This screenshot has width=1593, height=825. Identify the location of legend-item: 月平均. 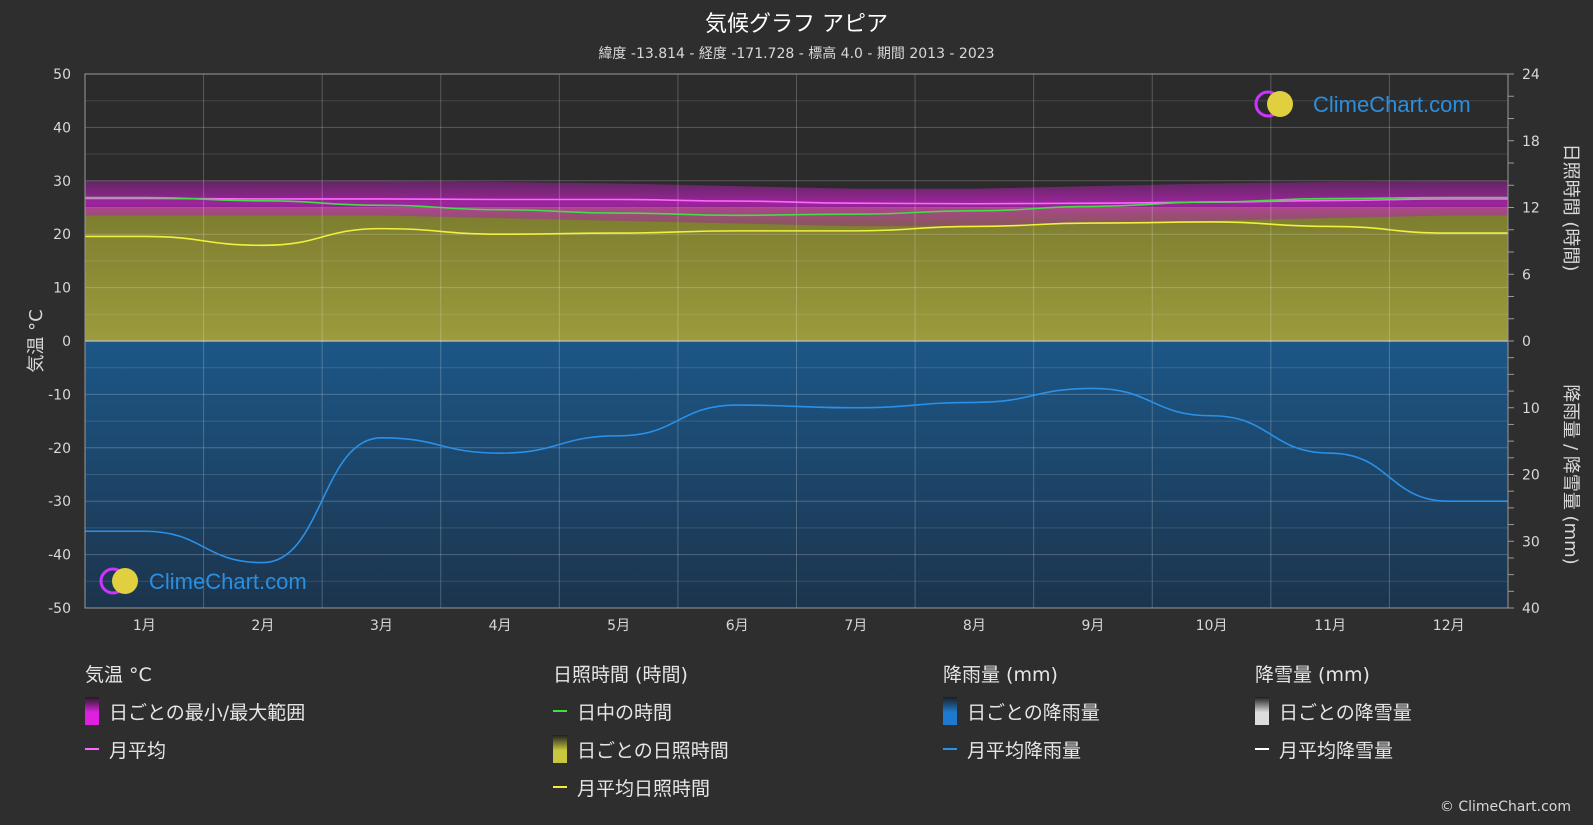
(195, 749).